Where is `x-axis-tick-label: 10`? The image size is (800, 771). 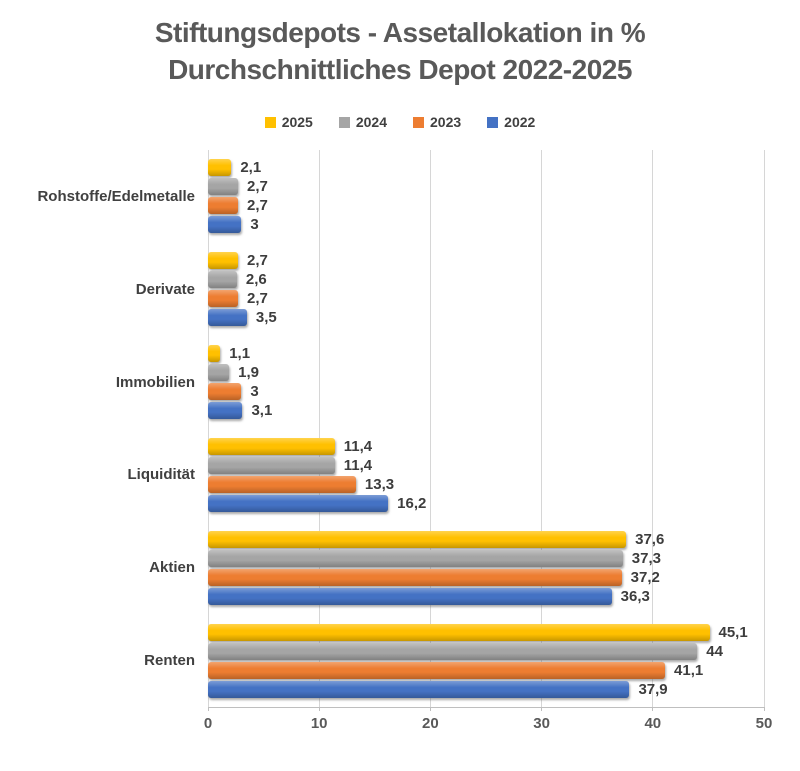
x-axis-tick-label: 10 is located at coordinates (319, 723).